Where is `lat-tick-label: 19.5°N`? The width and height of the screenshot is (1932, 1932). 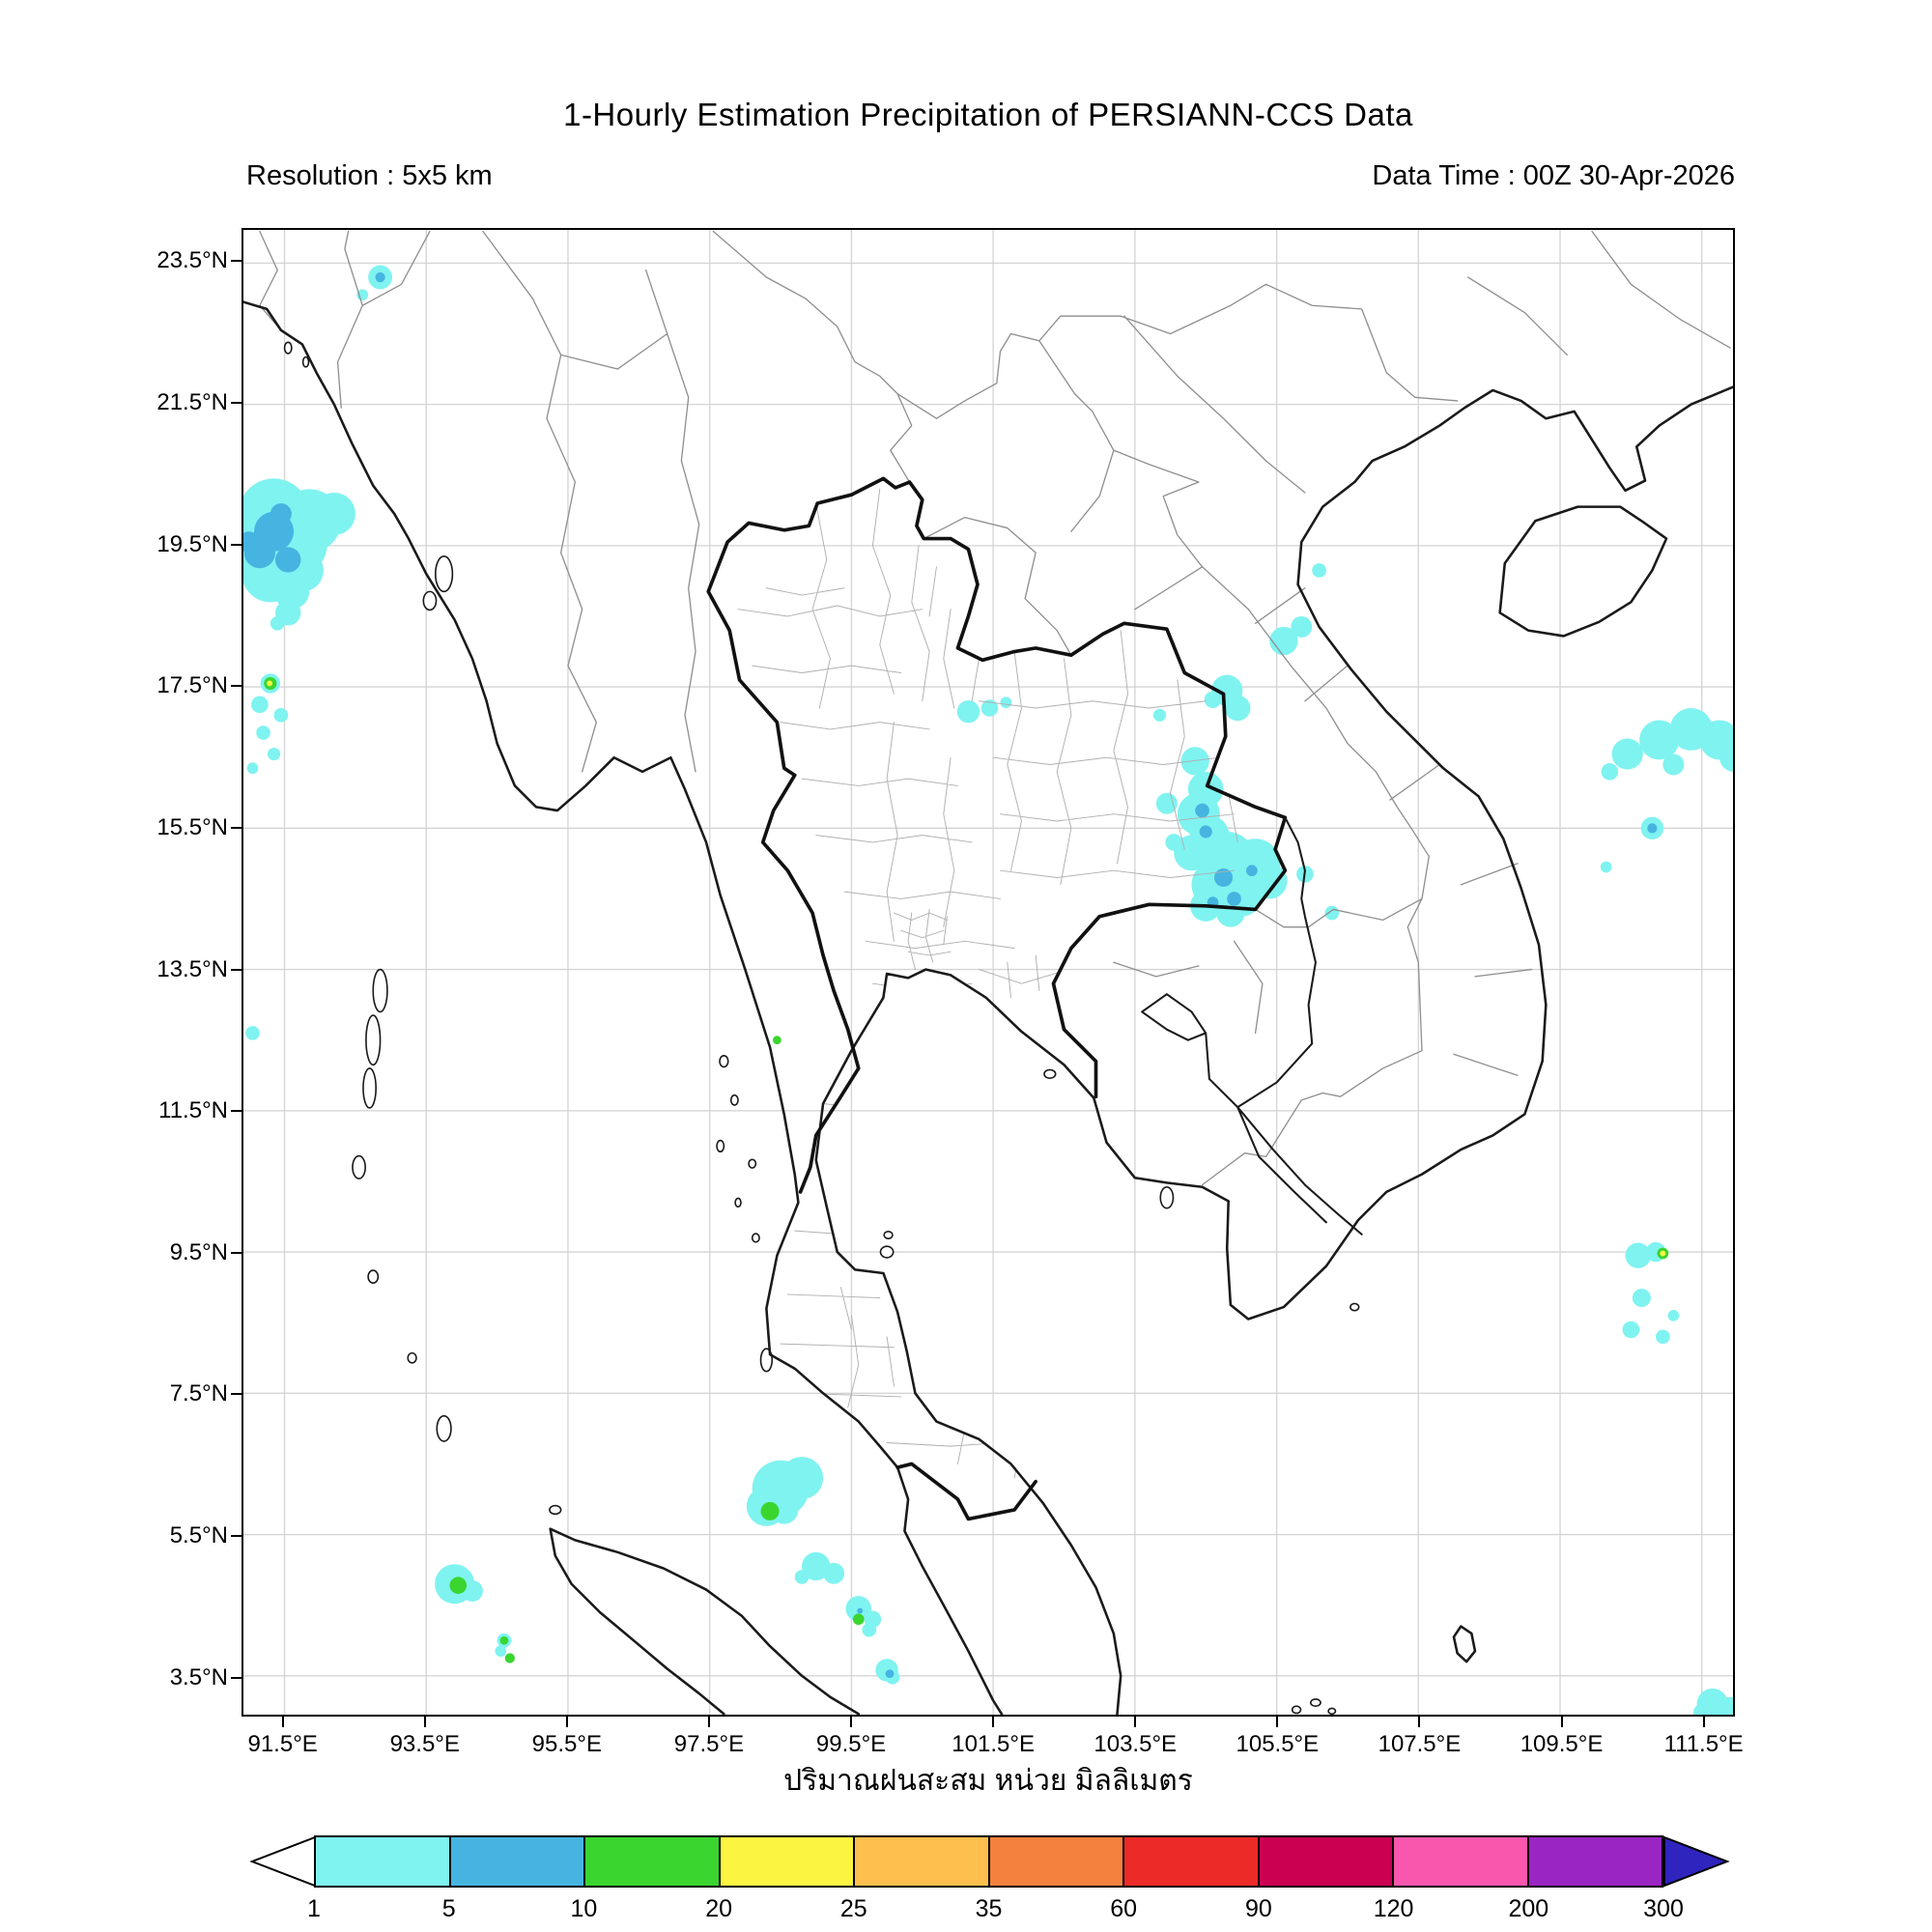 lat-tick-label: 19.5°N is located at coordinates (192, 543).